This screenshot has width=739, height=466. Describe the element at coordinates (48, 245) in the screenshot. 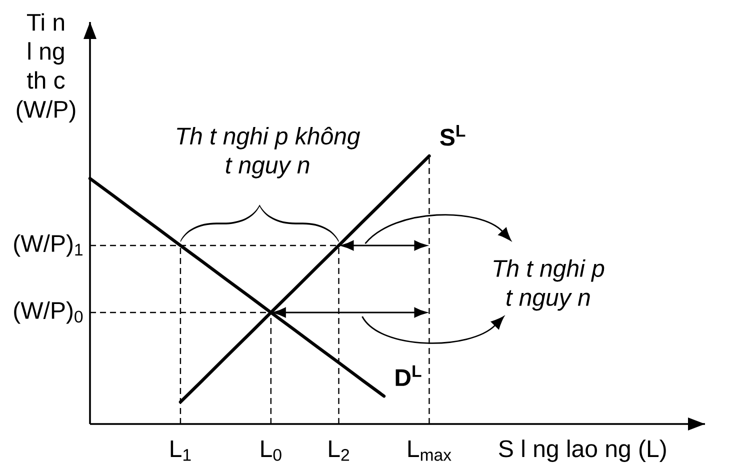

I see `ref-line-label: (W/P)$_{1}$` at that location.